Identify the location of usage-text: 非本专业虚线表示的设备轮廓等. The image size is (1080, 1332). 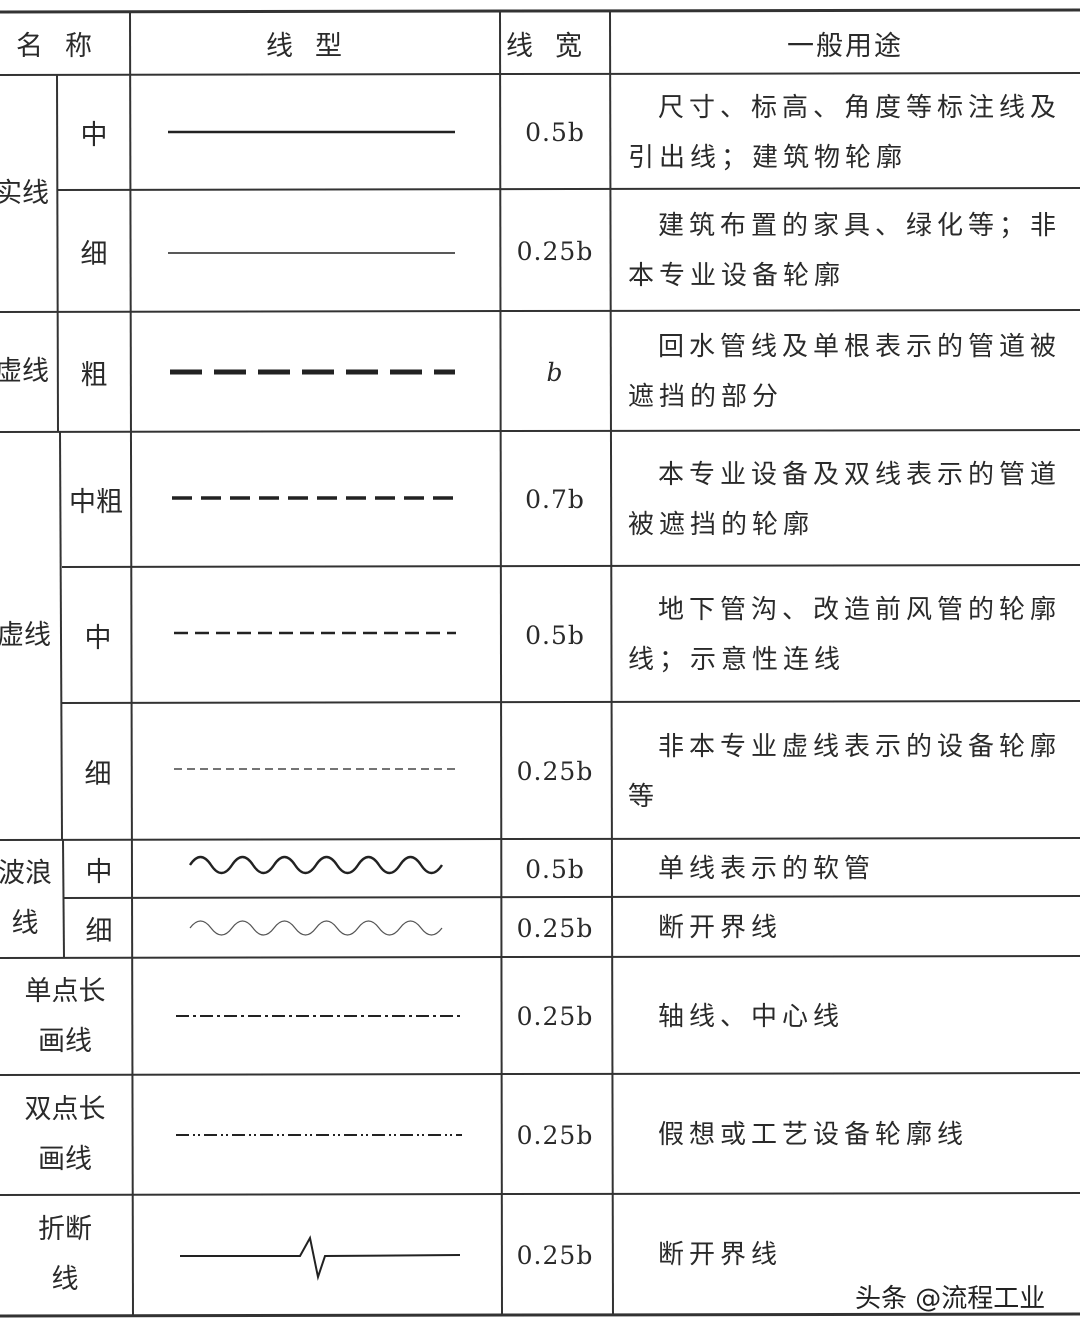
(845, 771).